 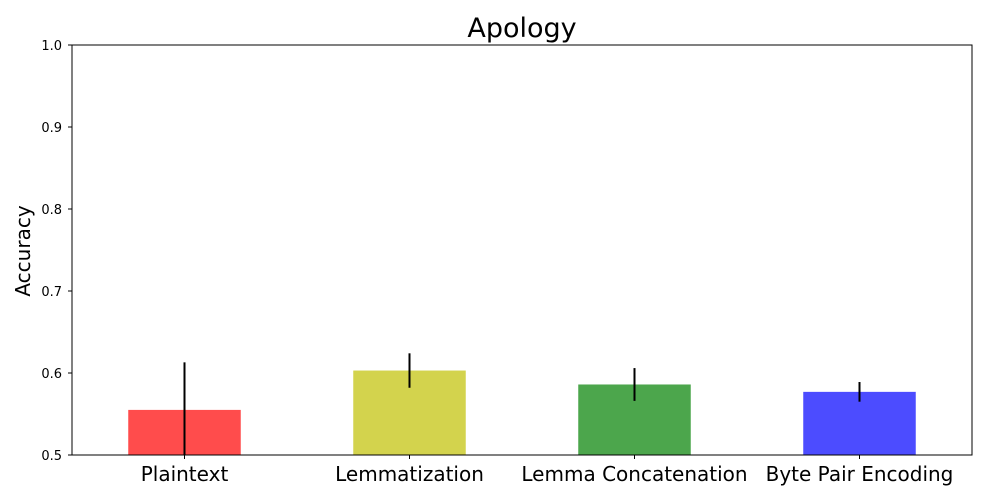 What do you see at coordinates (185, 474) in the screenshot?
I see `x-tick-label-0: Plaintext` at bounding box center [185, 474].